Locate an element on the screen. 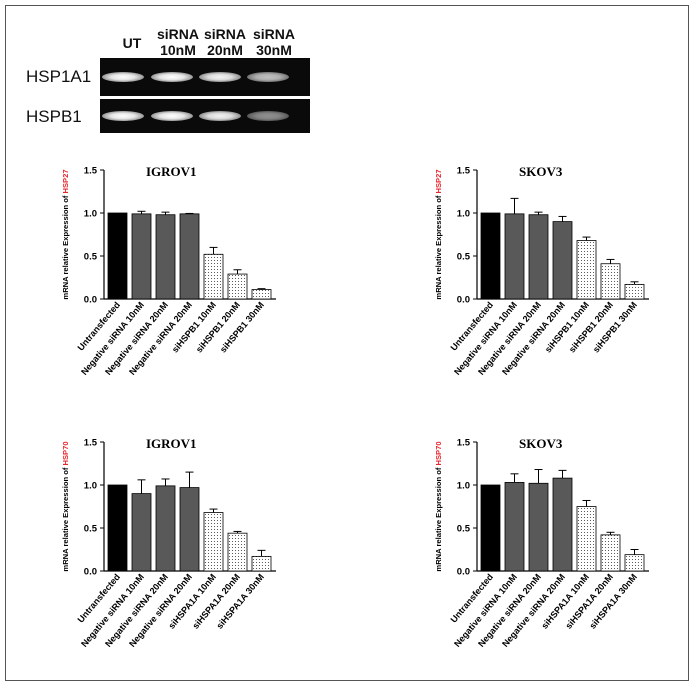 Image resolution: width=696 pixels, height=689 pixels. gel-lane-label: siRNA 10nM is located at coordinates (177, 42).